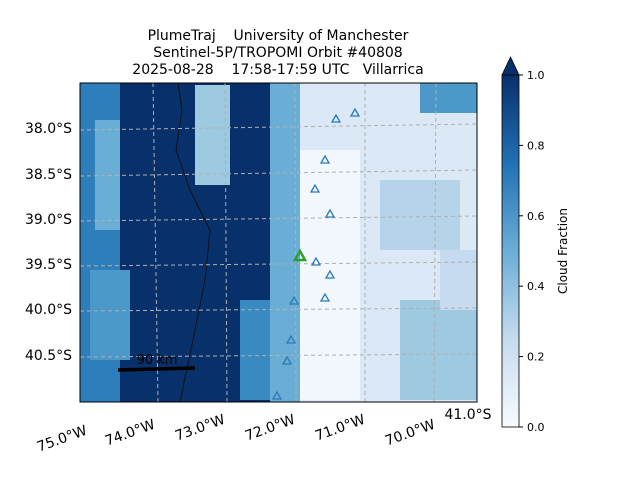  What do you see at coordinates (410, 433) in the screenshot?
I see `lon-label: 70.0°W` at bounding box center [410, 433].